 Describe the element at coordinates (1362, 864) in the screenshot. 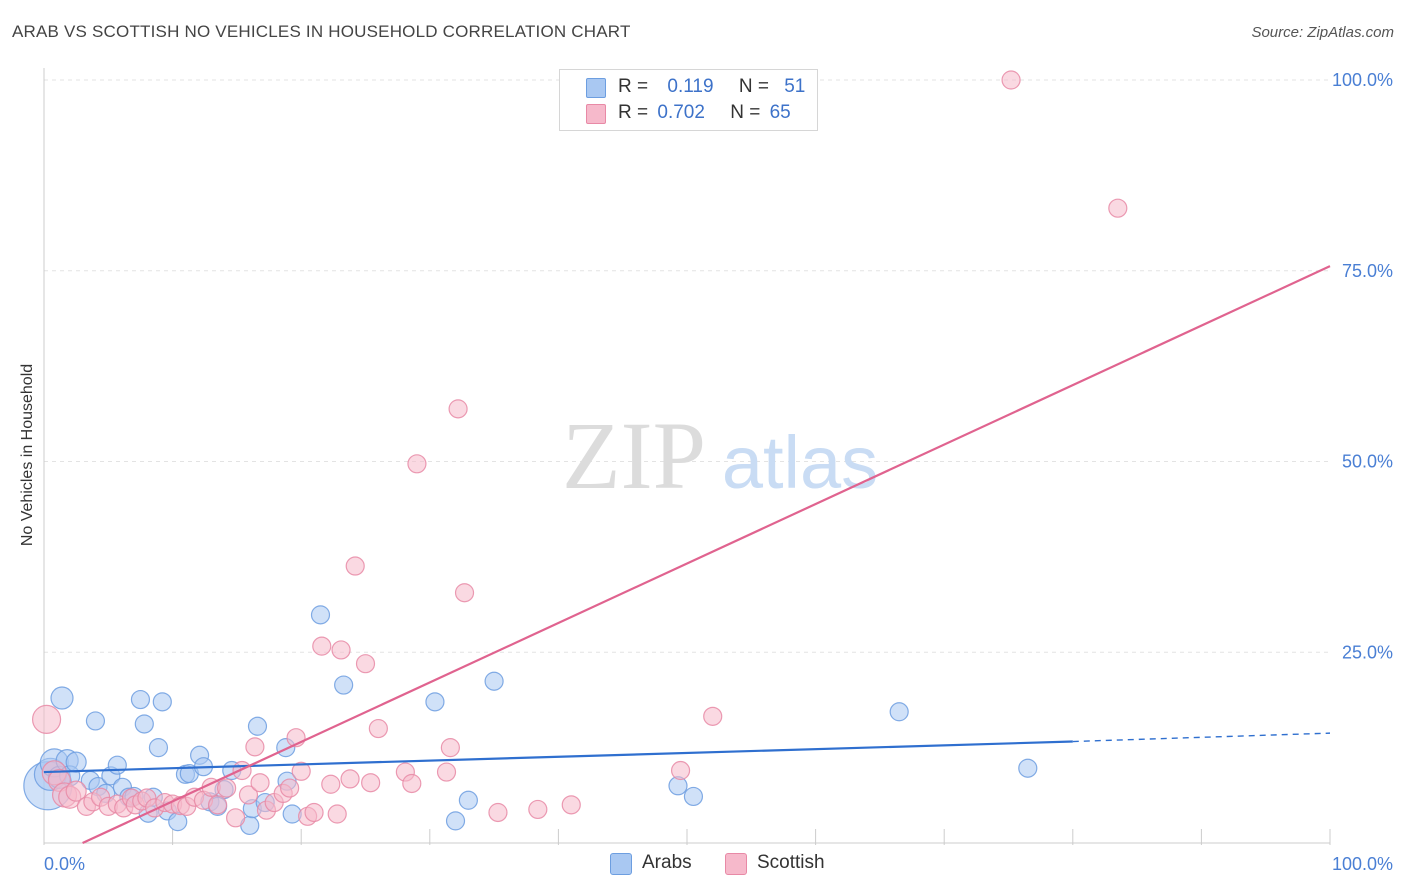

I see `x-tick-label-max: 100.0%` at that location.